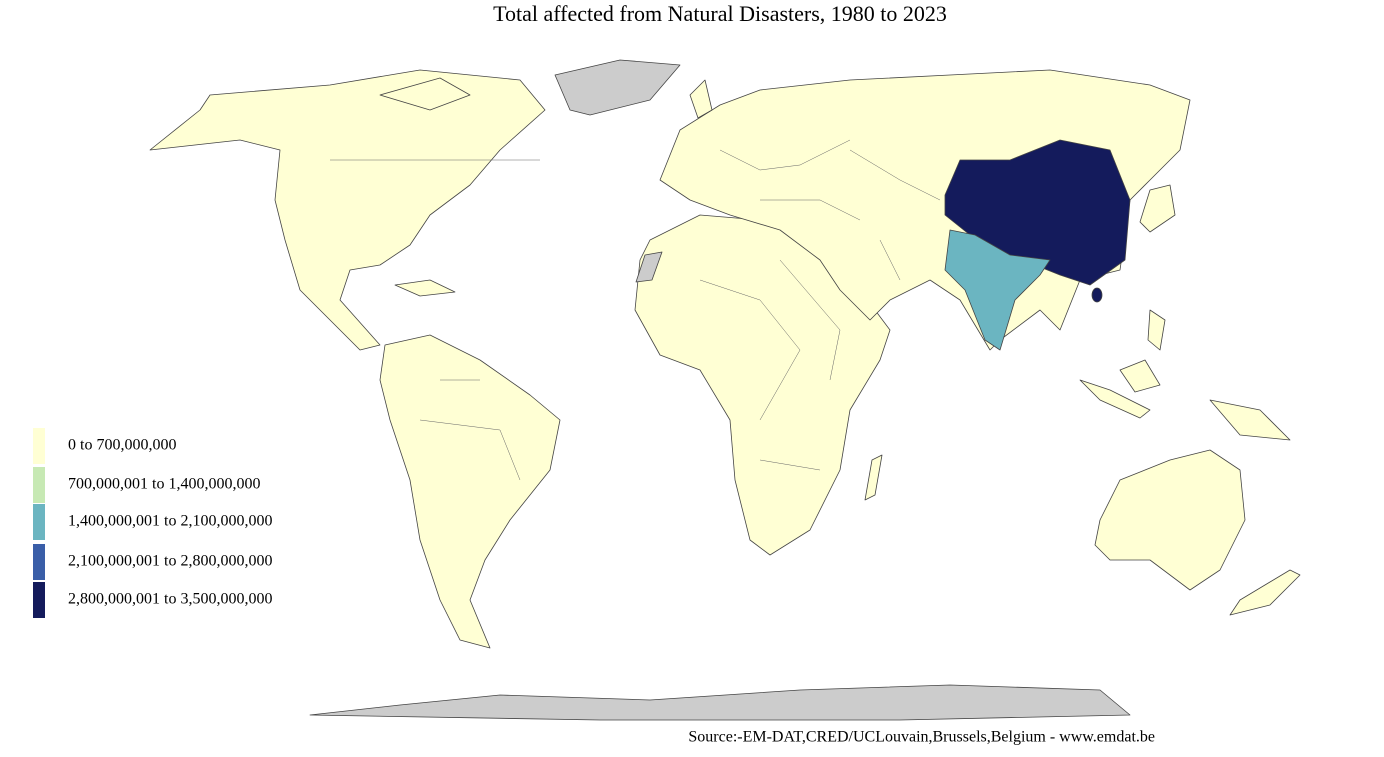 The image size is (1384, 757). I want to click on legend-label: 0 to 700,000,000, so click(122, 445).